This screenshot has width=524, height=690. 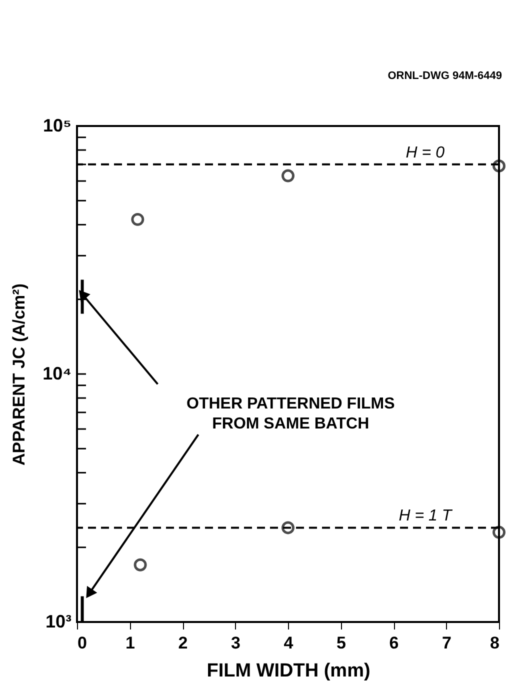 What do you see at coordinates (425, 153) in the screenshot?
I see `annotation: H = 0` at bounding box center [425, 153].